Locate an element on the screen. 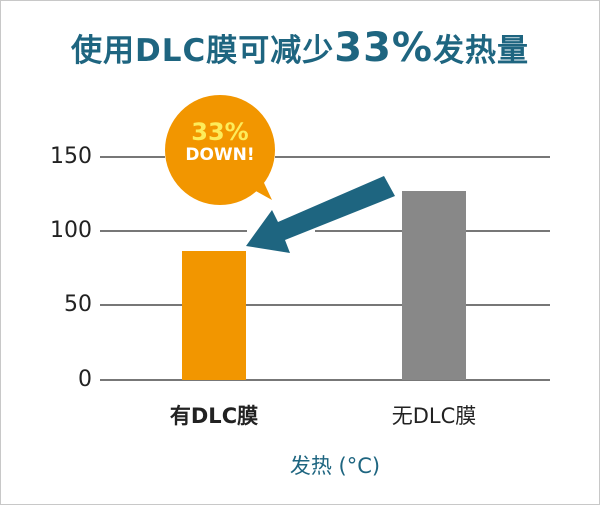  x-axis-title: 发热 (°C) is located at coordinates (335, 466).